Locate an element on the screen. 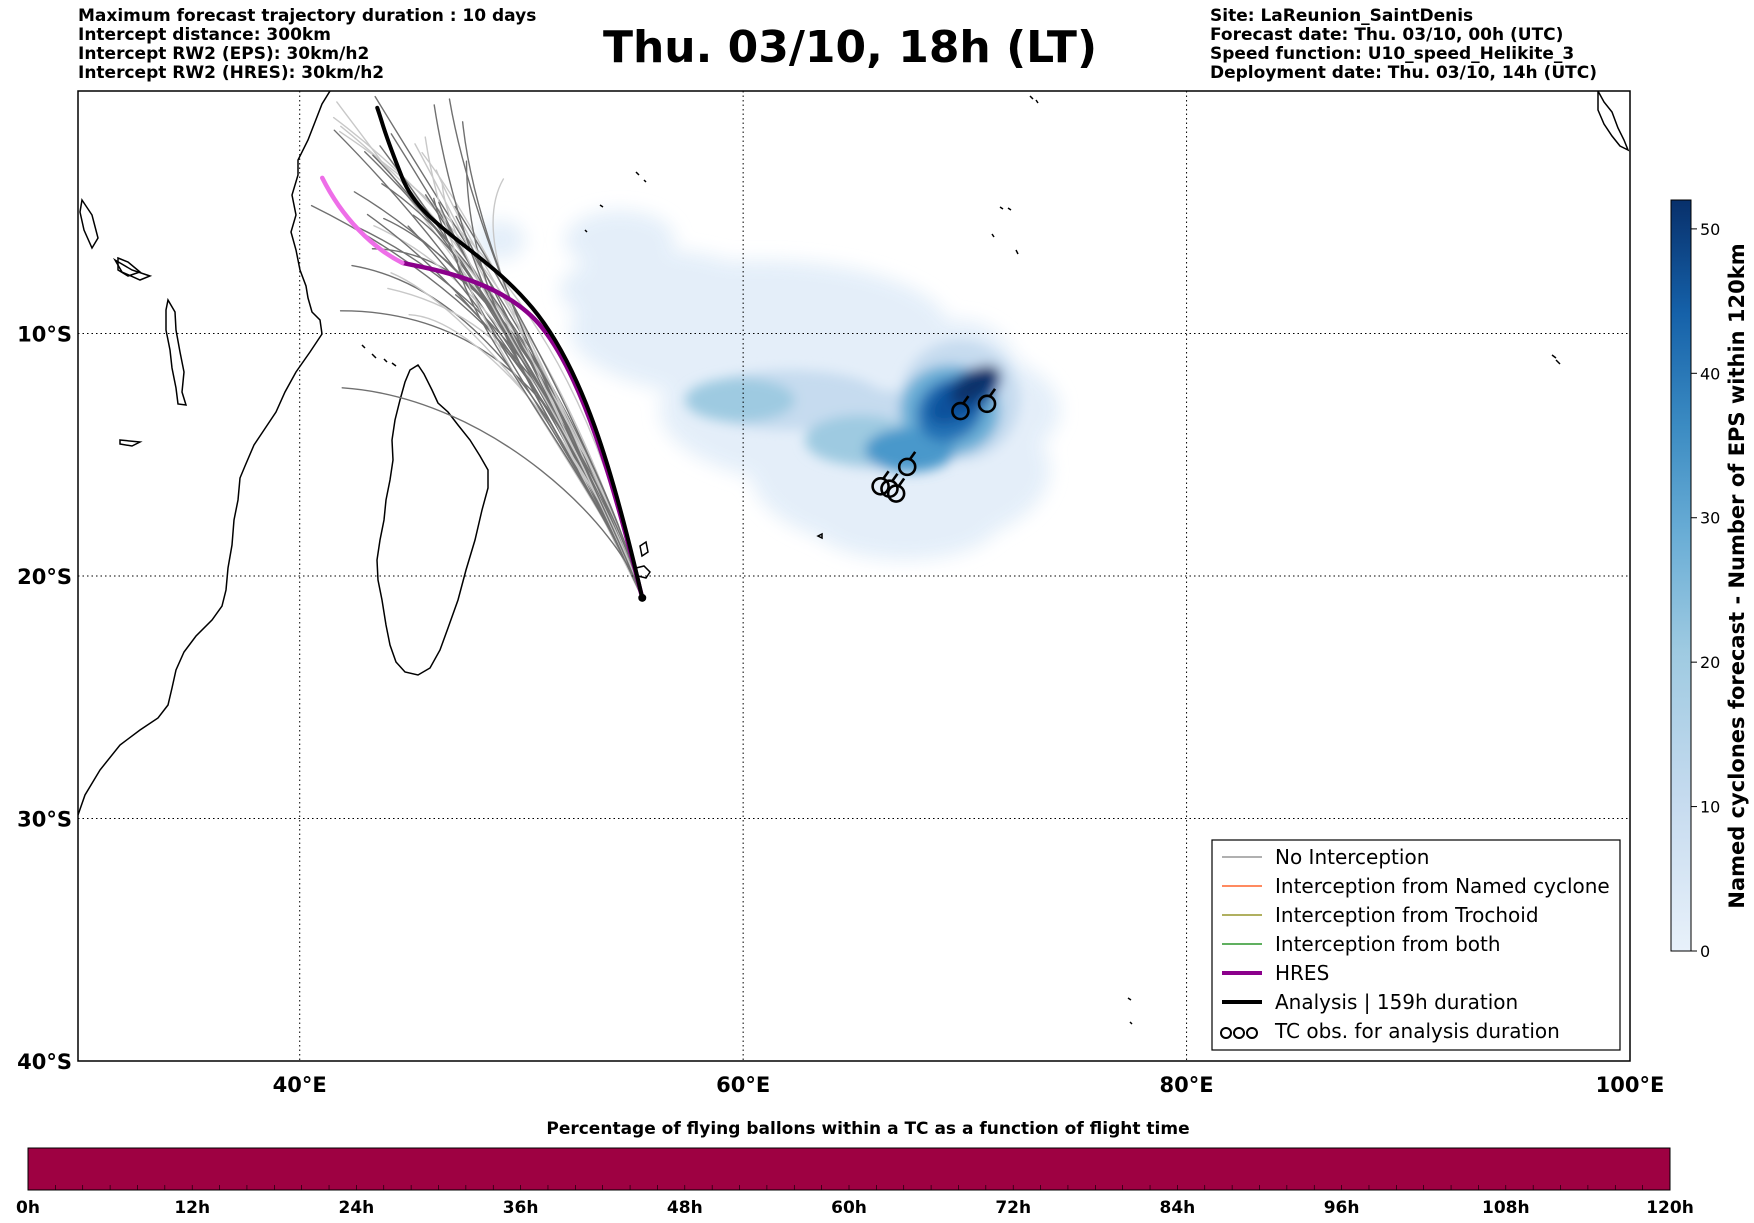 The image size is (1754, 1223). analysis-trajectory is located at coordinates (510, 352).